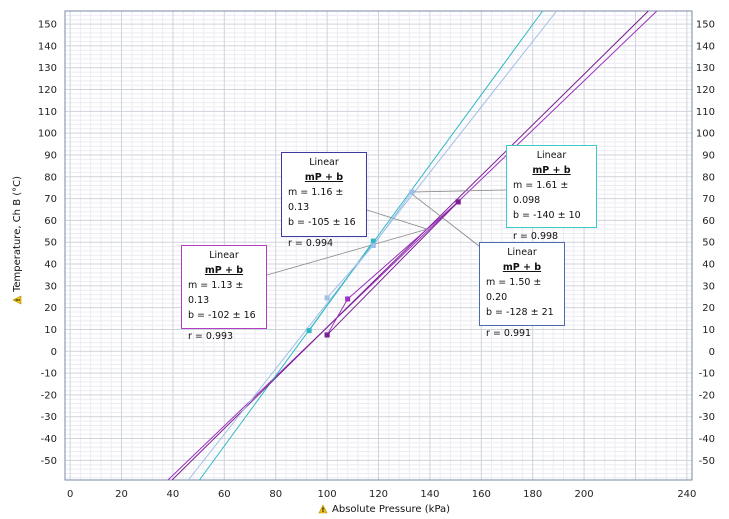  I want to click on fit-intercept: b = -128 ± 21, so click(520, 312).